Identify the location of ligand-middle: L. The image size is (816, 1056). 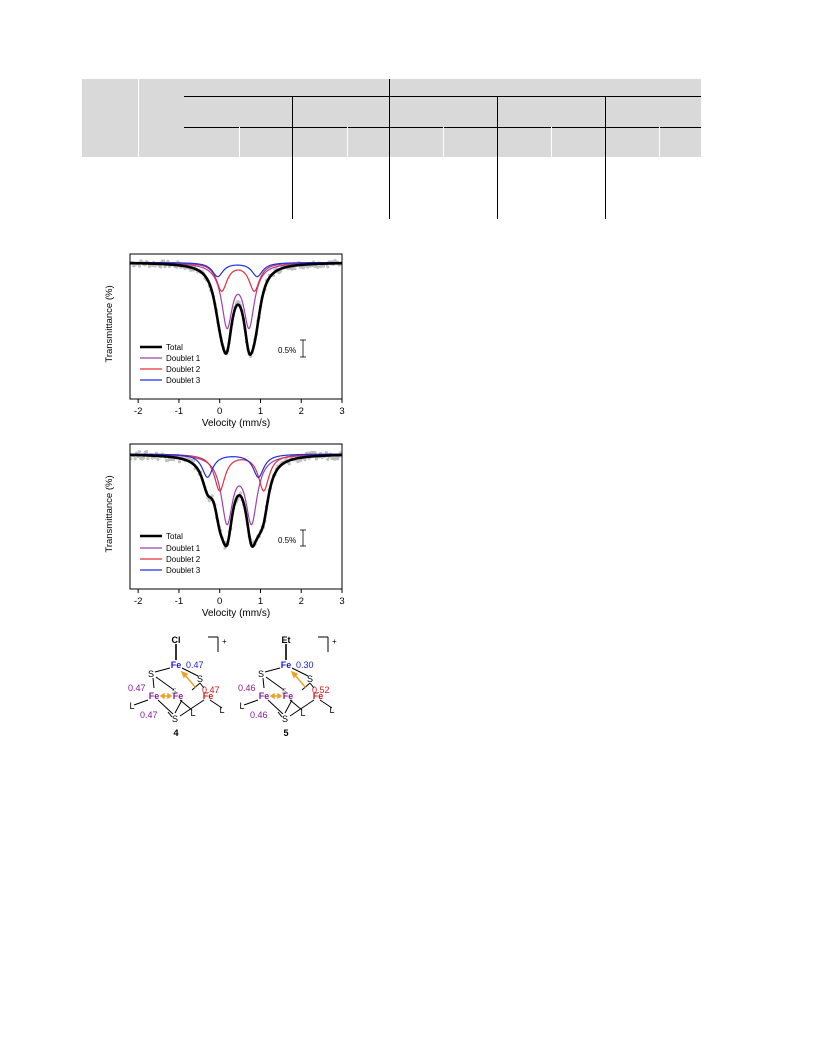
(192, 713).